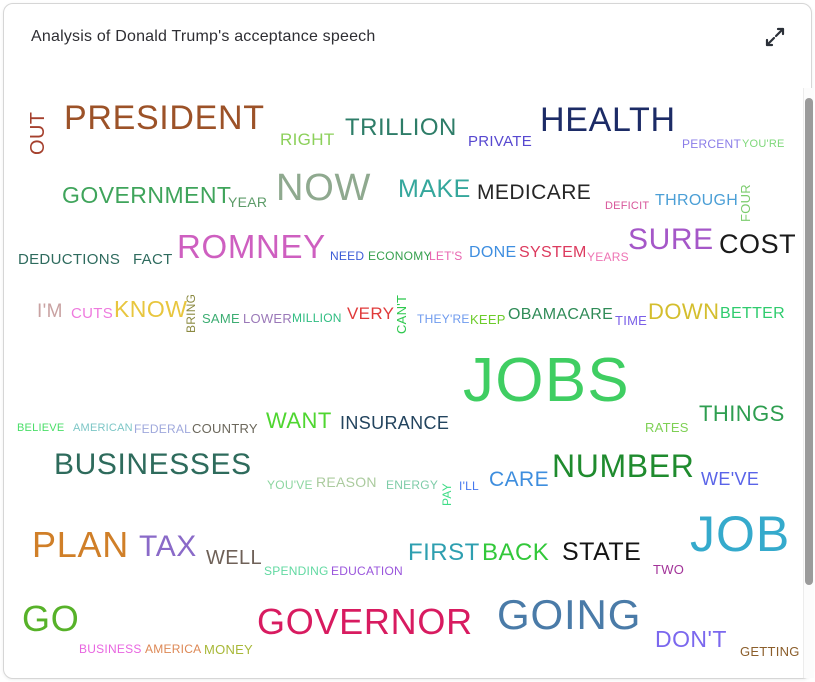 The width and height of the screenshot is (815, 682). What do you see at coordinates (469, 486) in the screenshot?
I see `cloud-word: I'LL` at bounding box center [469, 486].